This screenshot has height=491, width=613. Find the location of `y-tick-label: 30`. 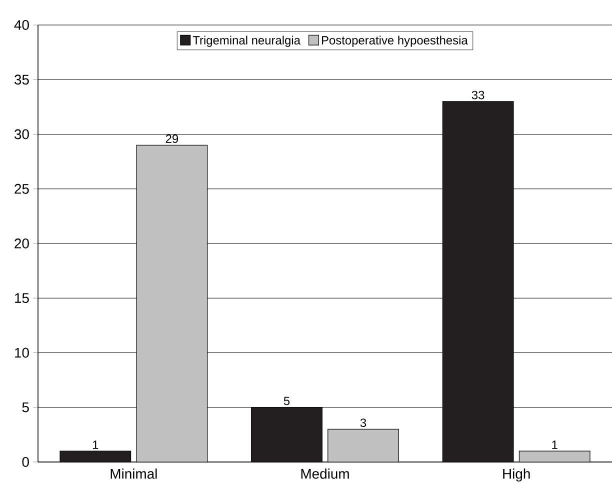

y-tick-label: 30 is located at coordinates (21, 134).